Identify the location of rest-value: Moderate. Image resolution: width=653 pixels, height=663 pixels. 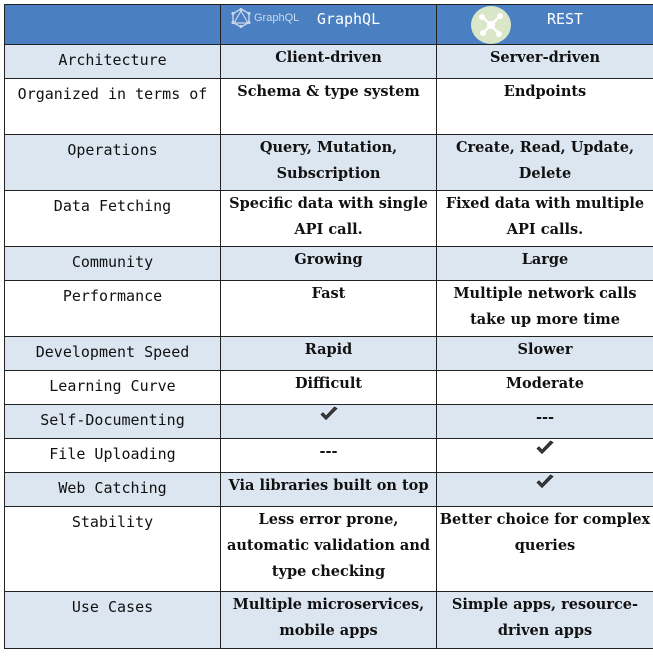
(544, 387).